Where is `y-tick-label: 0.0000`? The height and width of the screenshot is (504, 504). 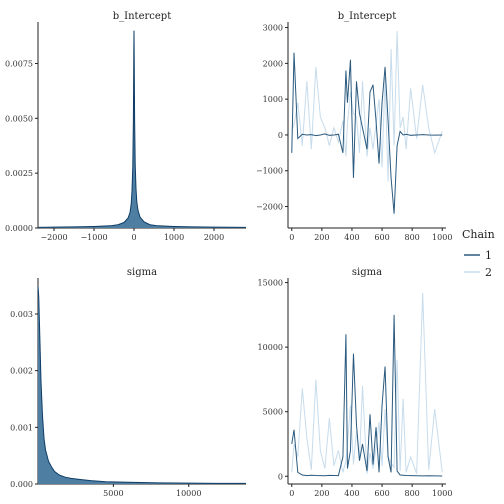
y-tick-label: 0.0000 is located at coordinates (19, 228).